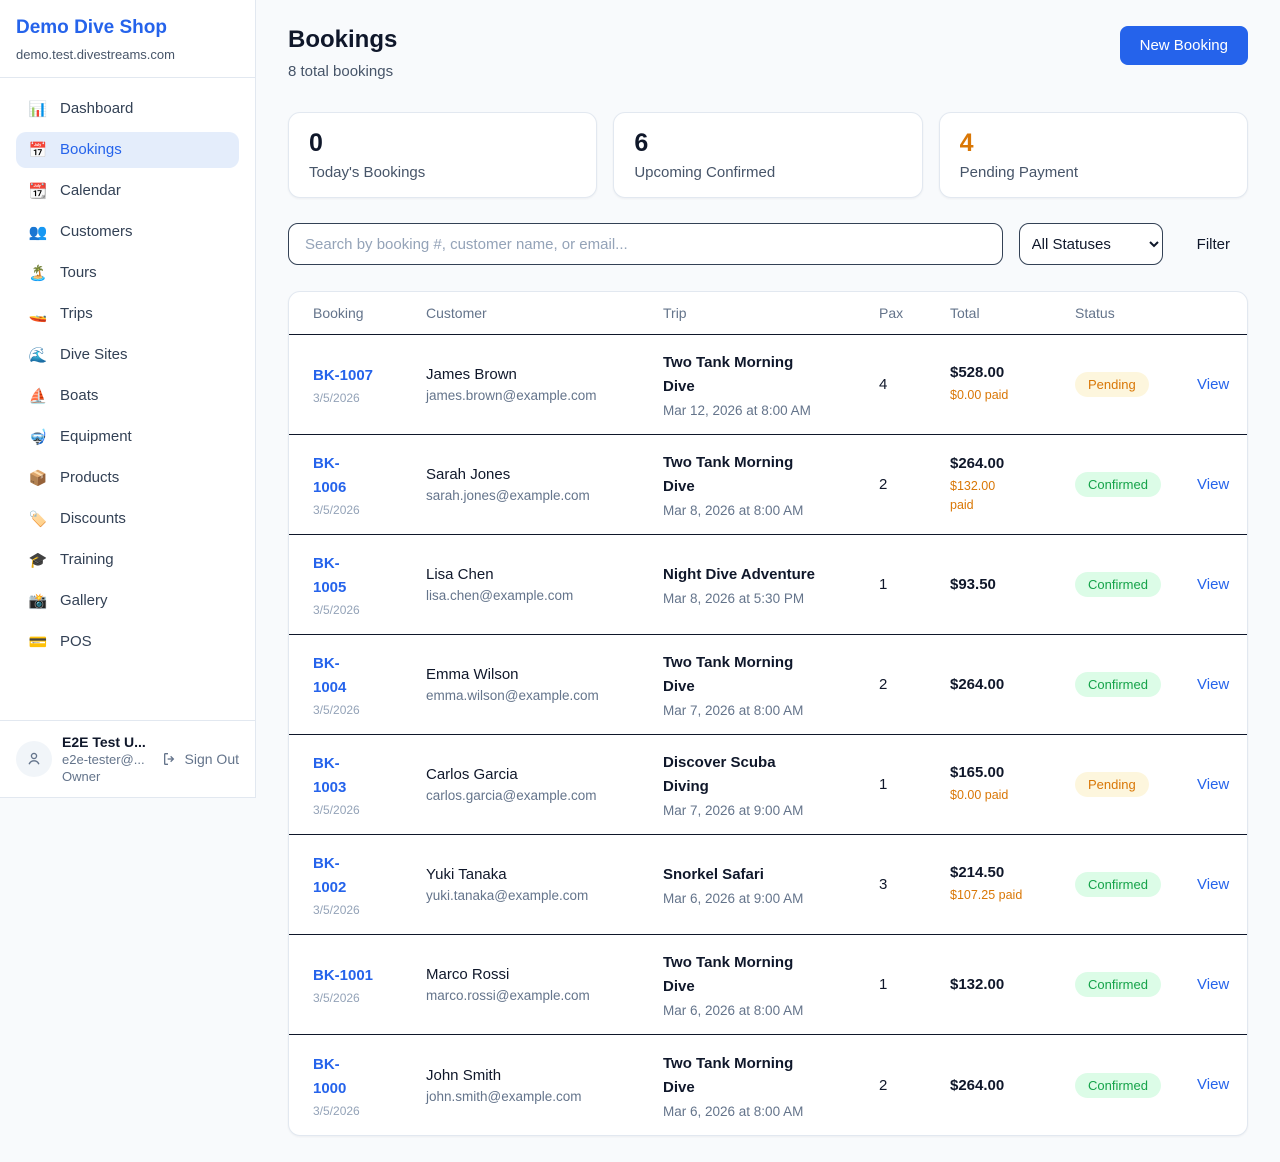 This screenshot has width=1280, height=1162. Describe the element at coordinates (466, 875) in the screenshot. I see `customer-name: Yuki Tanaka` at that location.